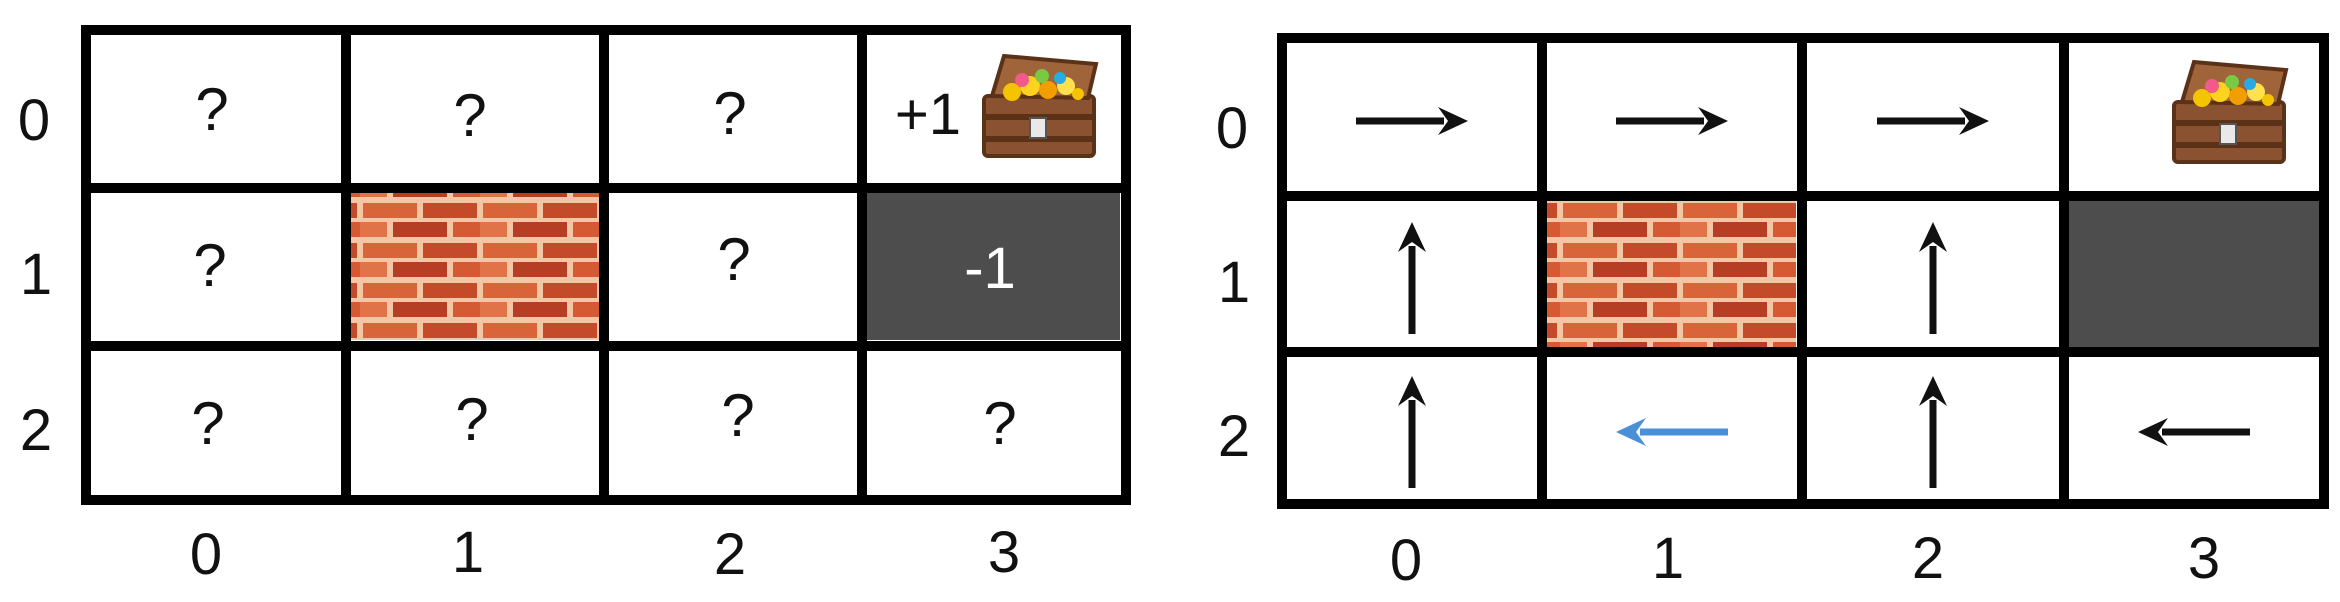  What do you see at coordinates (471, 419) in the screenshot?
I see `left-cell-2-1-symbol: ?` at bounding box center [471, 419].